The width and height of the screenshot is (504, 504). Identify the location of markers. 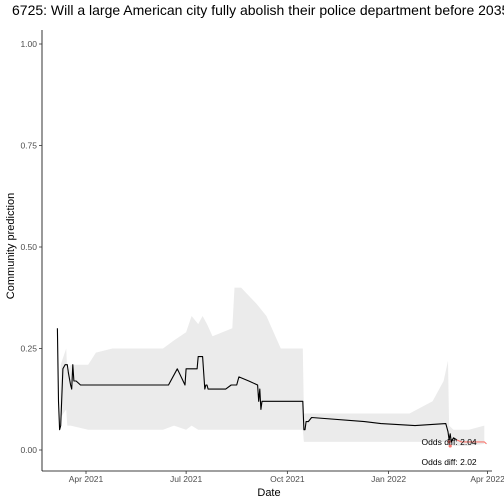
(449, 444).